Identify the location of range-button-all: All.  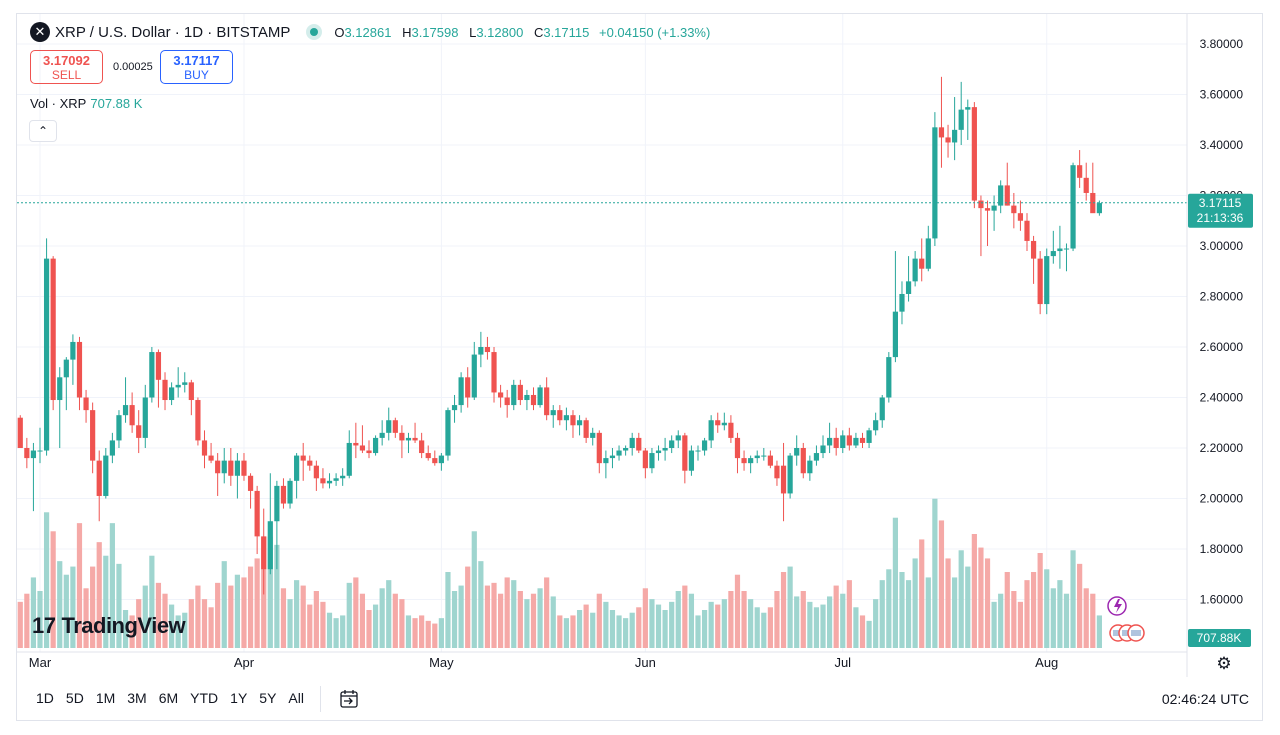
(296, 698).